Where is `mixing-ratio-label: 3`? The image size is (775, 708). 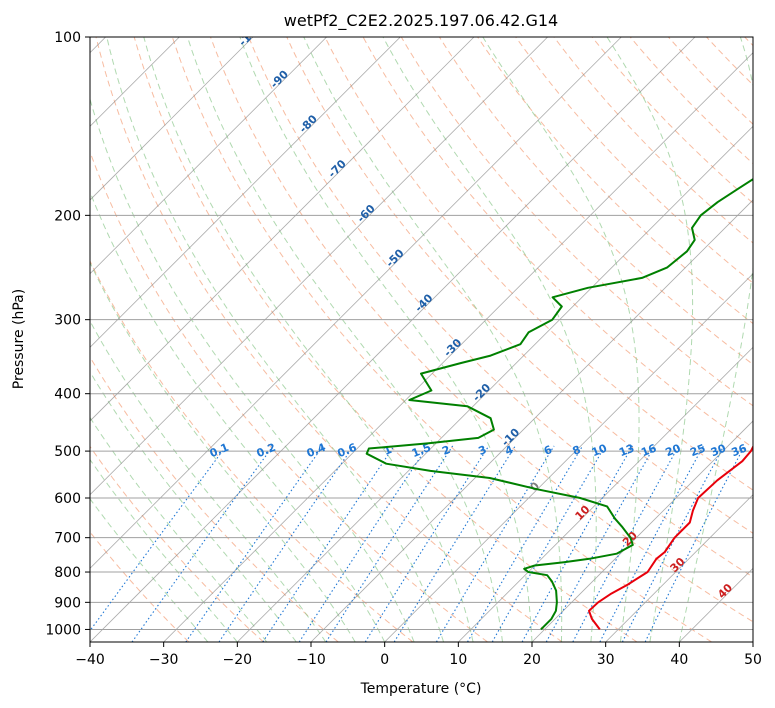
mixing-ratio-label: 3 is located at coordinates (483, 450).